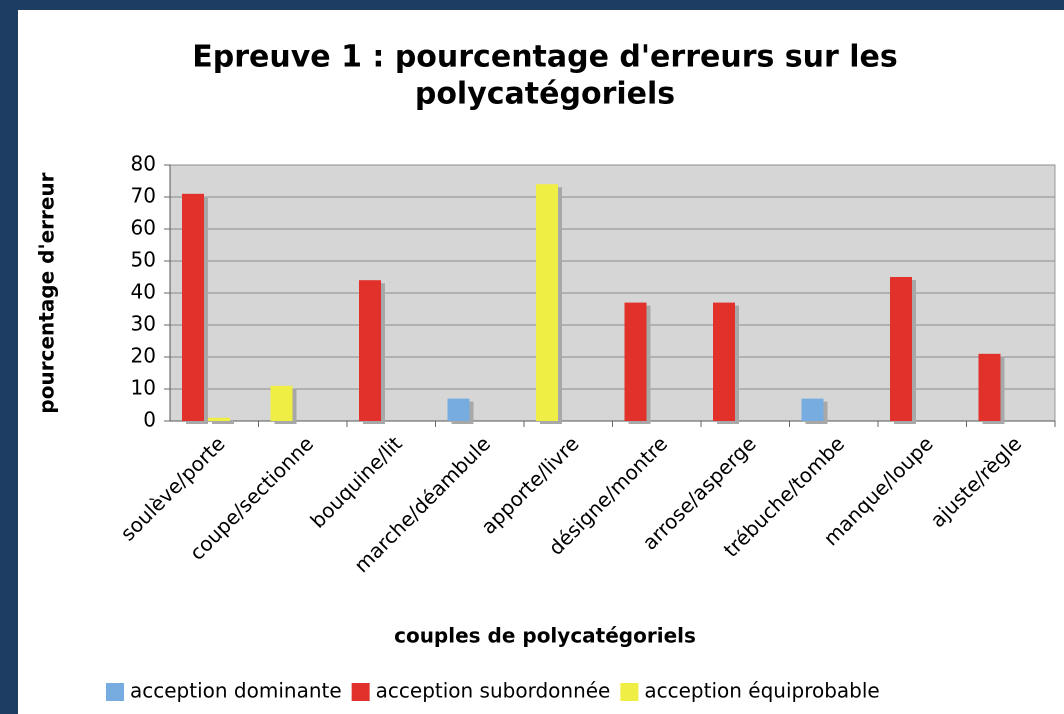  What do you see at coordinates (532, 5) in the screenshot?
I see `frame-top` at bounding box center [532, 5].